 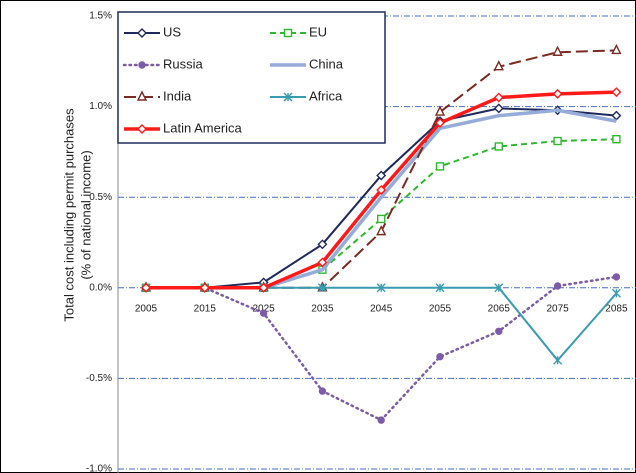 What do you see at coordinates (557, 308) in the screenshot?
I see `x-tick-label: 2075` at bounding box center [557, 308].